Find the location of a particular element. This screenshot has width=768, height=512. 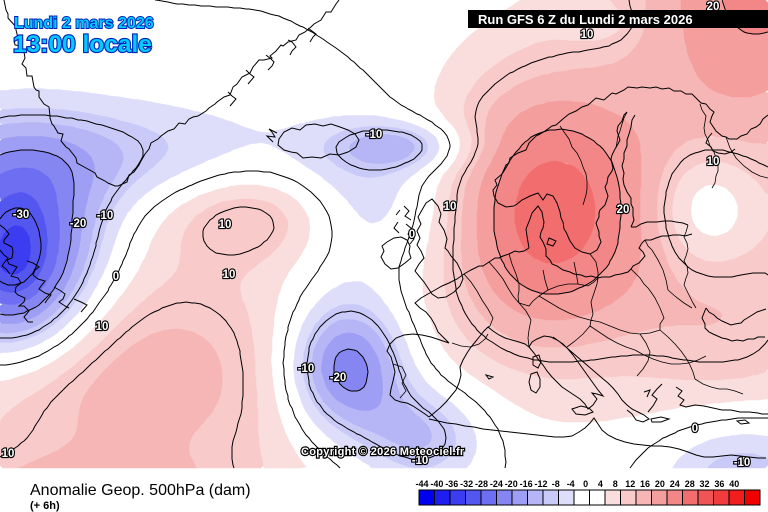

svg-text: 4 is located at coordinates (600, 484).